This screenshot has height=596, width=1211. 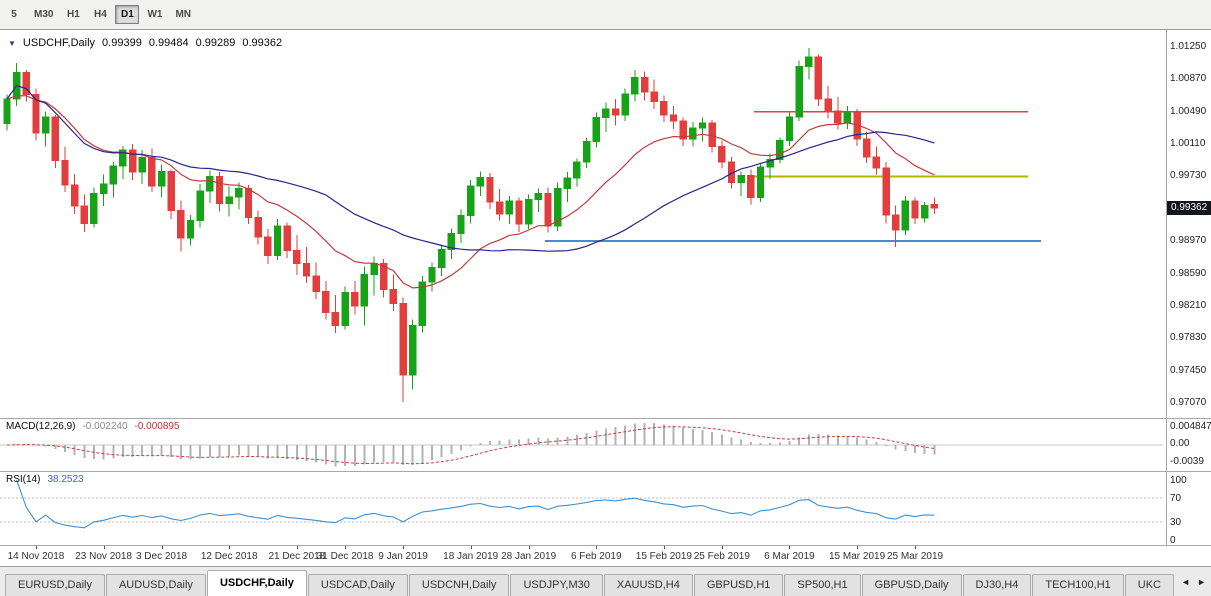 What do you see at coordinates (470, 445) in the screenshot?
I see `macd-signal-line` at bounding box center [470, 445].